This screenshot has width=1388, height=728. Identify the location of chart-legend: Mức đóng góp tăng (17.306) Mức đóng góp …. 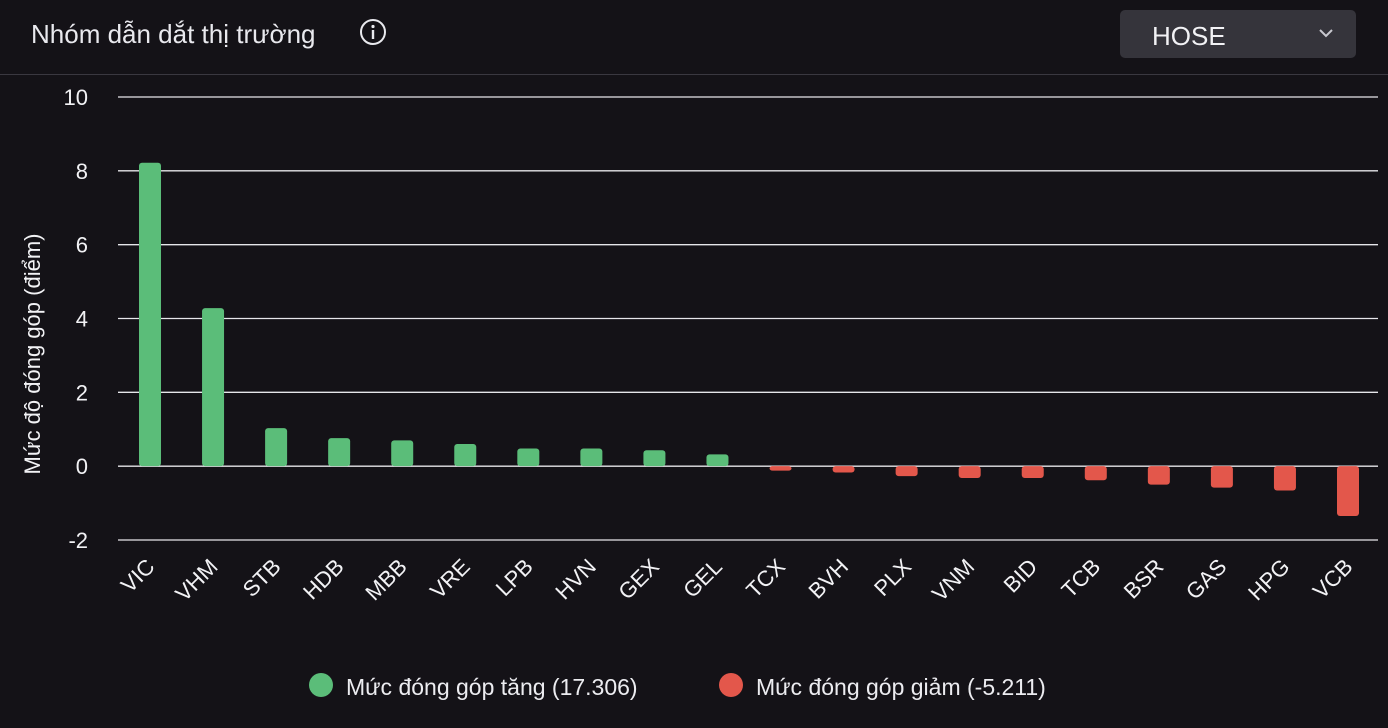
(694, 686).